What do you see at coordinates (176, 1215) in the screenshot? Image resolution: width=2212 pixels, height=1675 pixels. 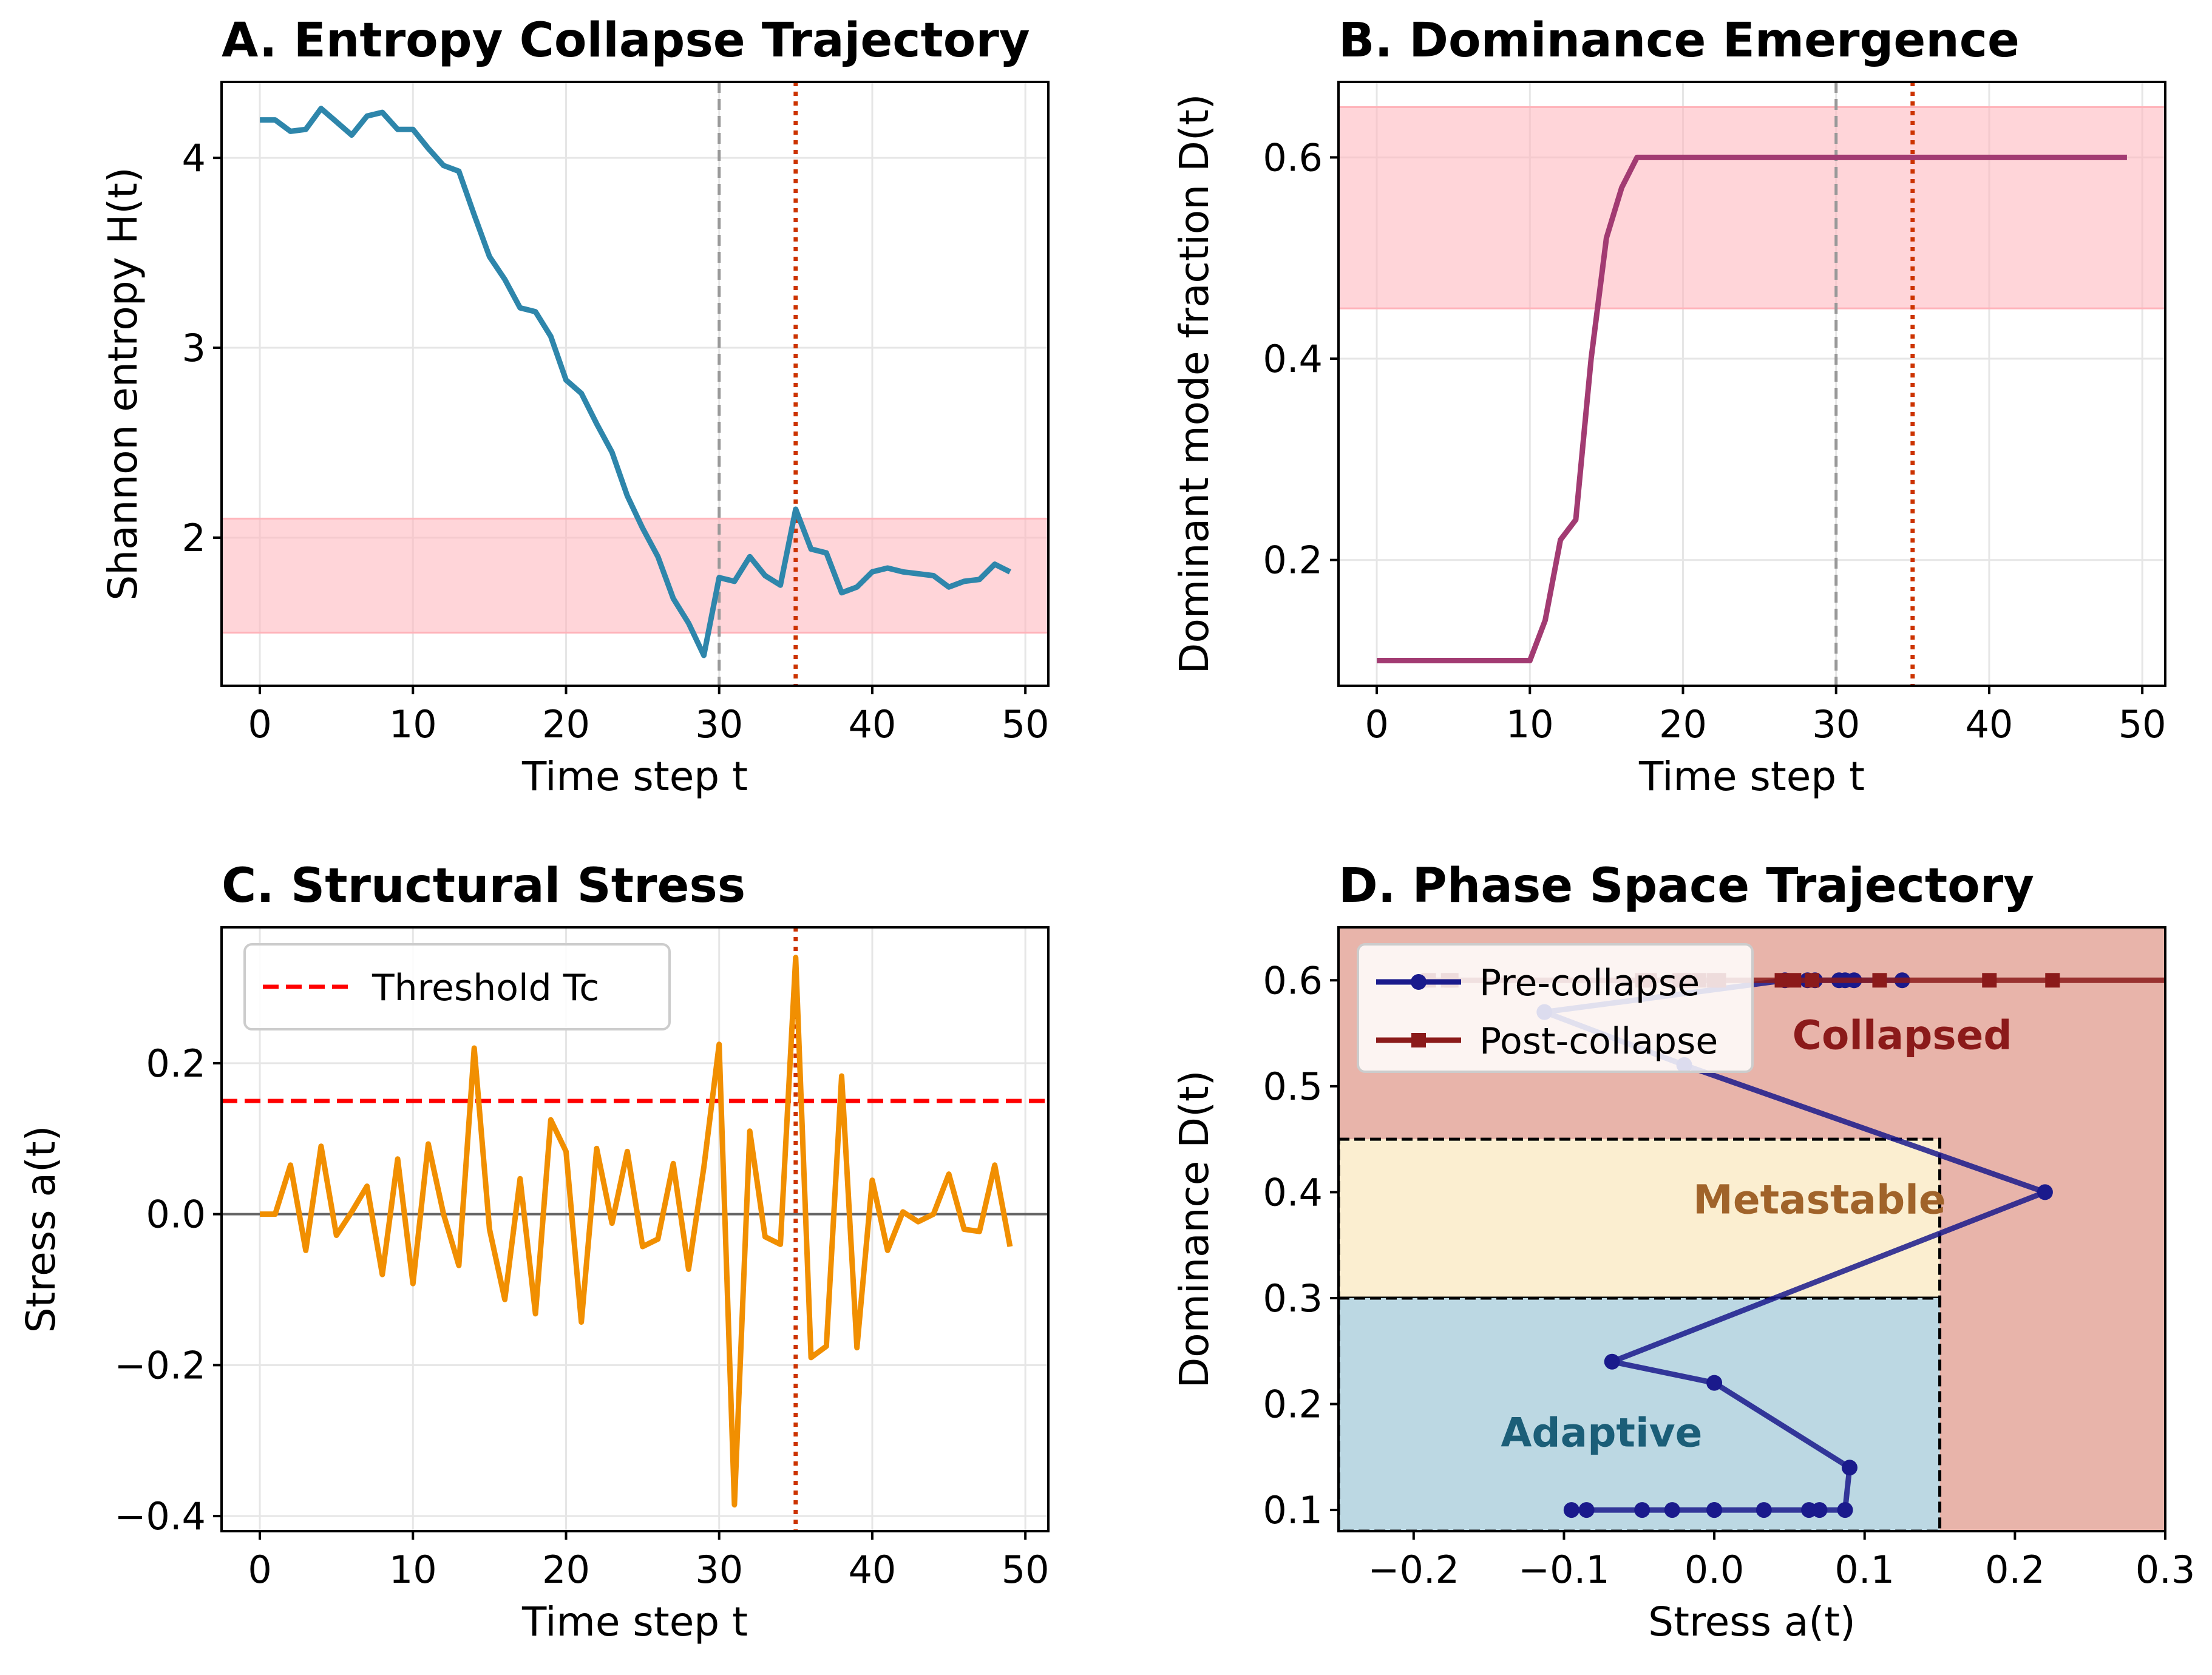 I see `y-tick-label: 0.0` at bounding box center [176, 1215].